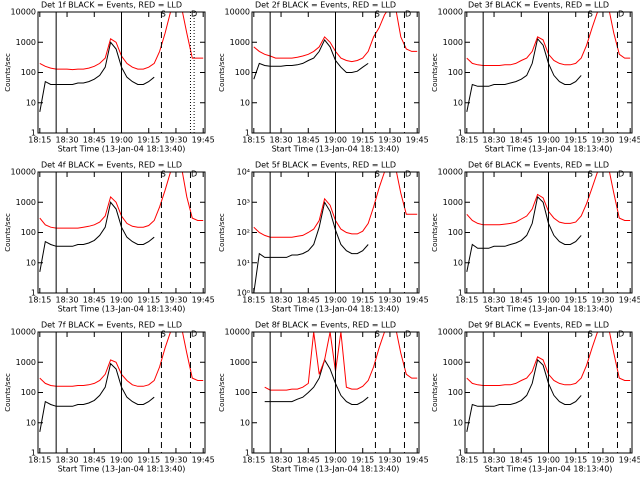 This screenshot has width=640, height=480. Describe the element at coordinates (243, 293) in the screenshot. I see `y-tick-label: 10⁰` at that location.